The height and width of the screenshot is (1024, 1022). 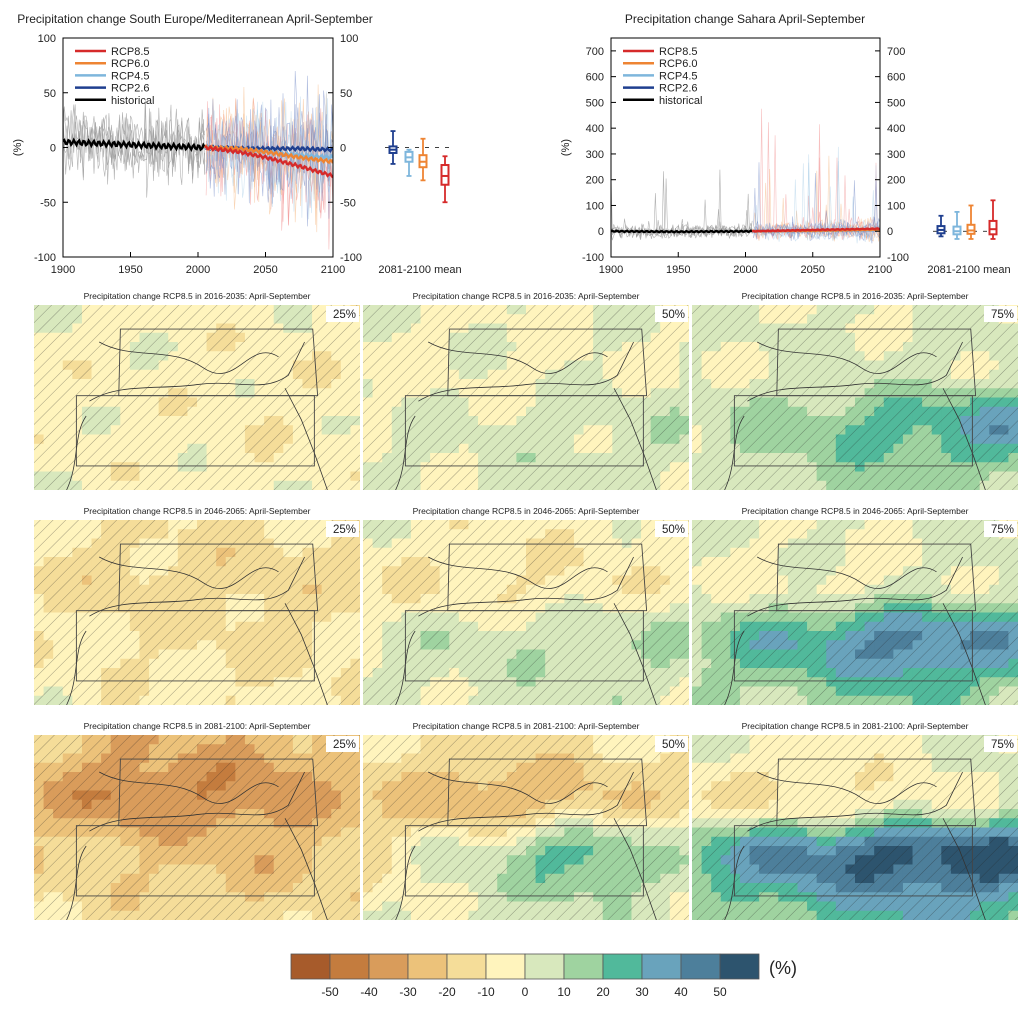 What do you see at coordinates (348, 203) in the screenshot?
I see `y-tick-label-right: -50` at bounding box center [348, 203].